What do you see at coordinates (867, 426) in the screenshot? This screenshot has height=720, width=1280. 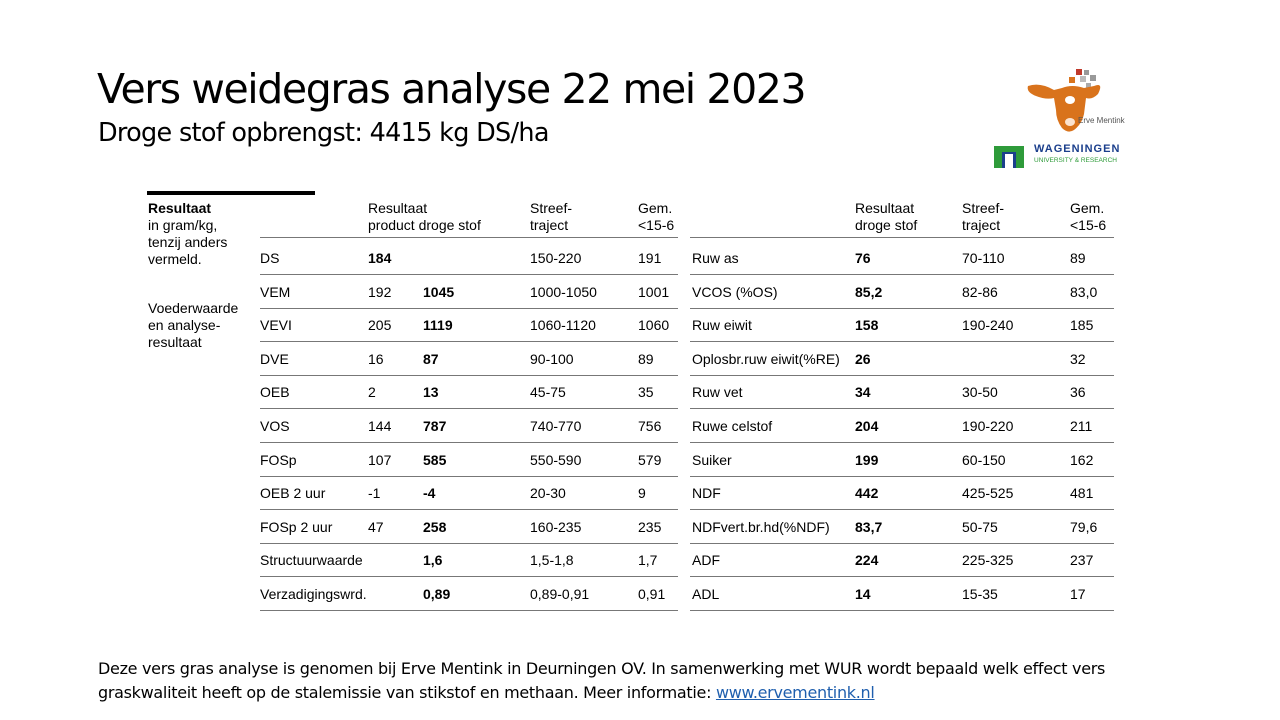 I see `right-row-drystof: 204` at bounding box center [867, 426].